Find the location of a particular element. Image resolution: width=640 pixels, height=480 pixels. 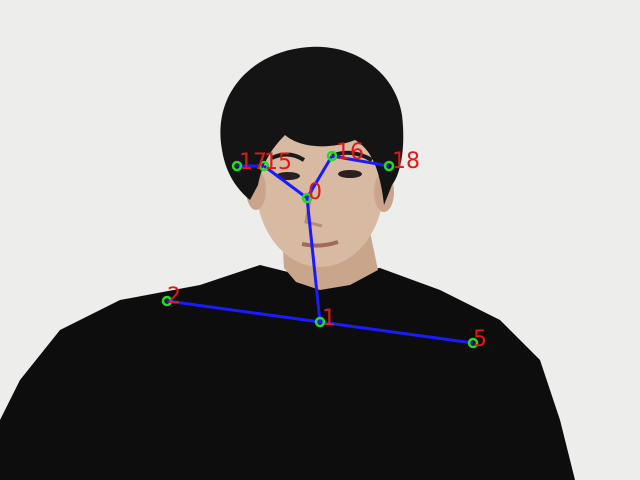

keypoint-16-marker is located at coordinates (332, 156).